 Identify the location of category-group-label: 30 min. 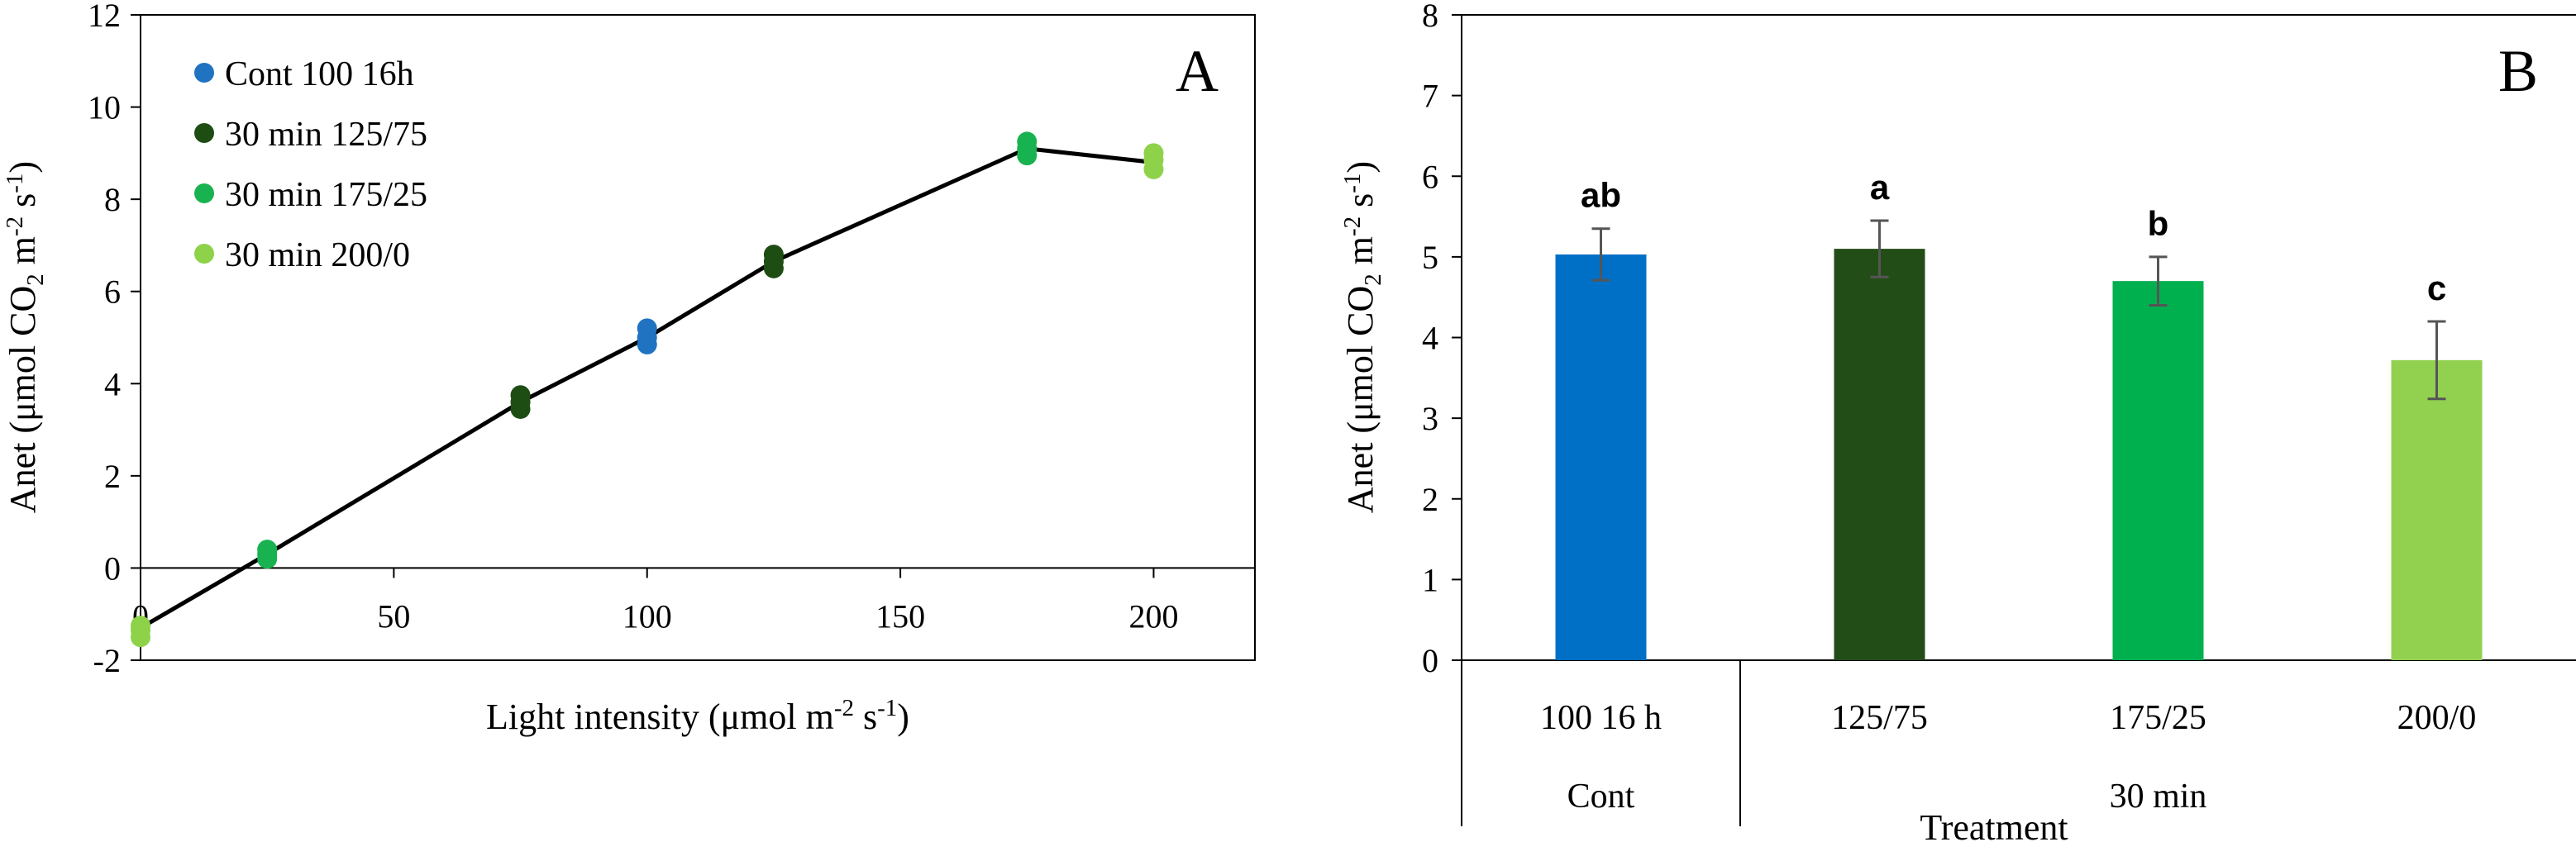
(2158, 797).